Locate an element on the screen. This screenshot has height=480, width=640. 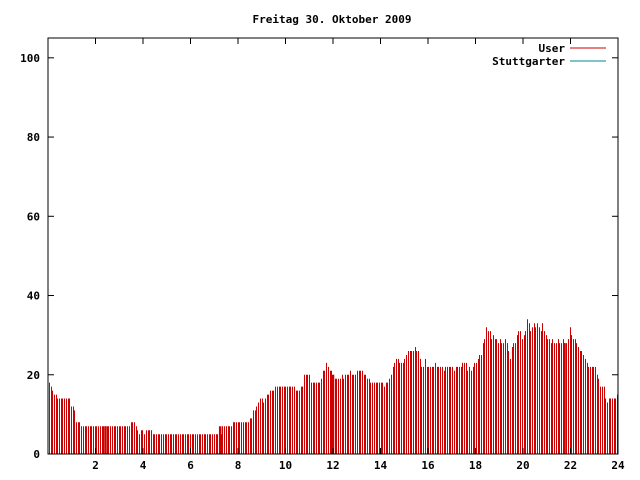
legend: User Stuttgarter is located at coordinates (549, 55).